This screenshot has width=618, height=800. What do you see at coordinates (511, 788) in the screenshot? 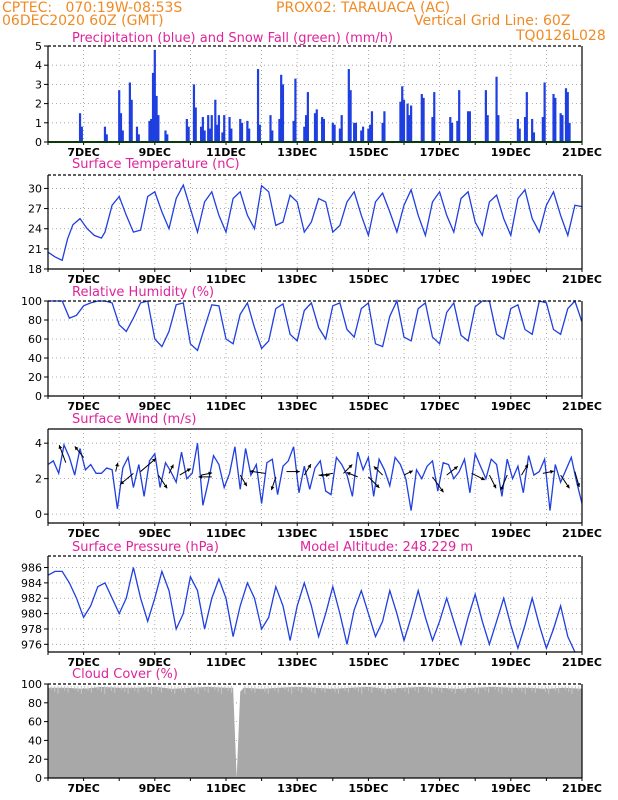
I see `cloud-xtick-label: 19DEC` at bounding box center [511, 788].